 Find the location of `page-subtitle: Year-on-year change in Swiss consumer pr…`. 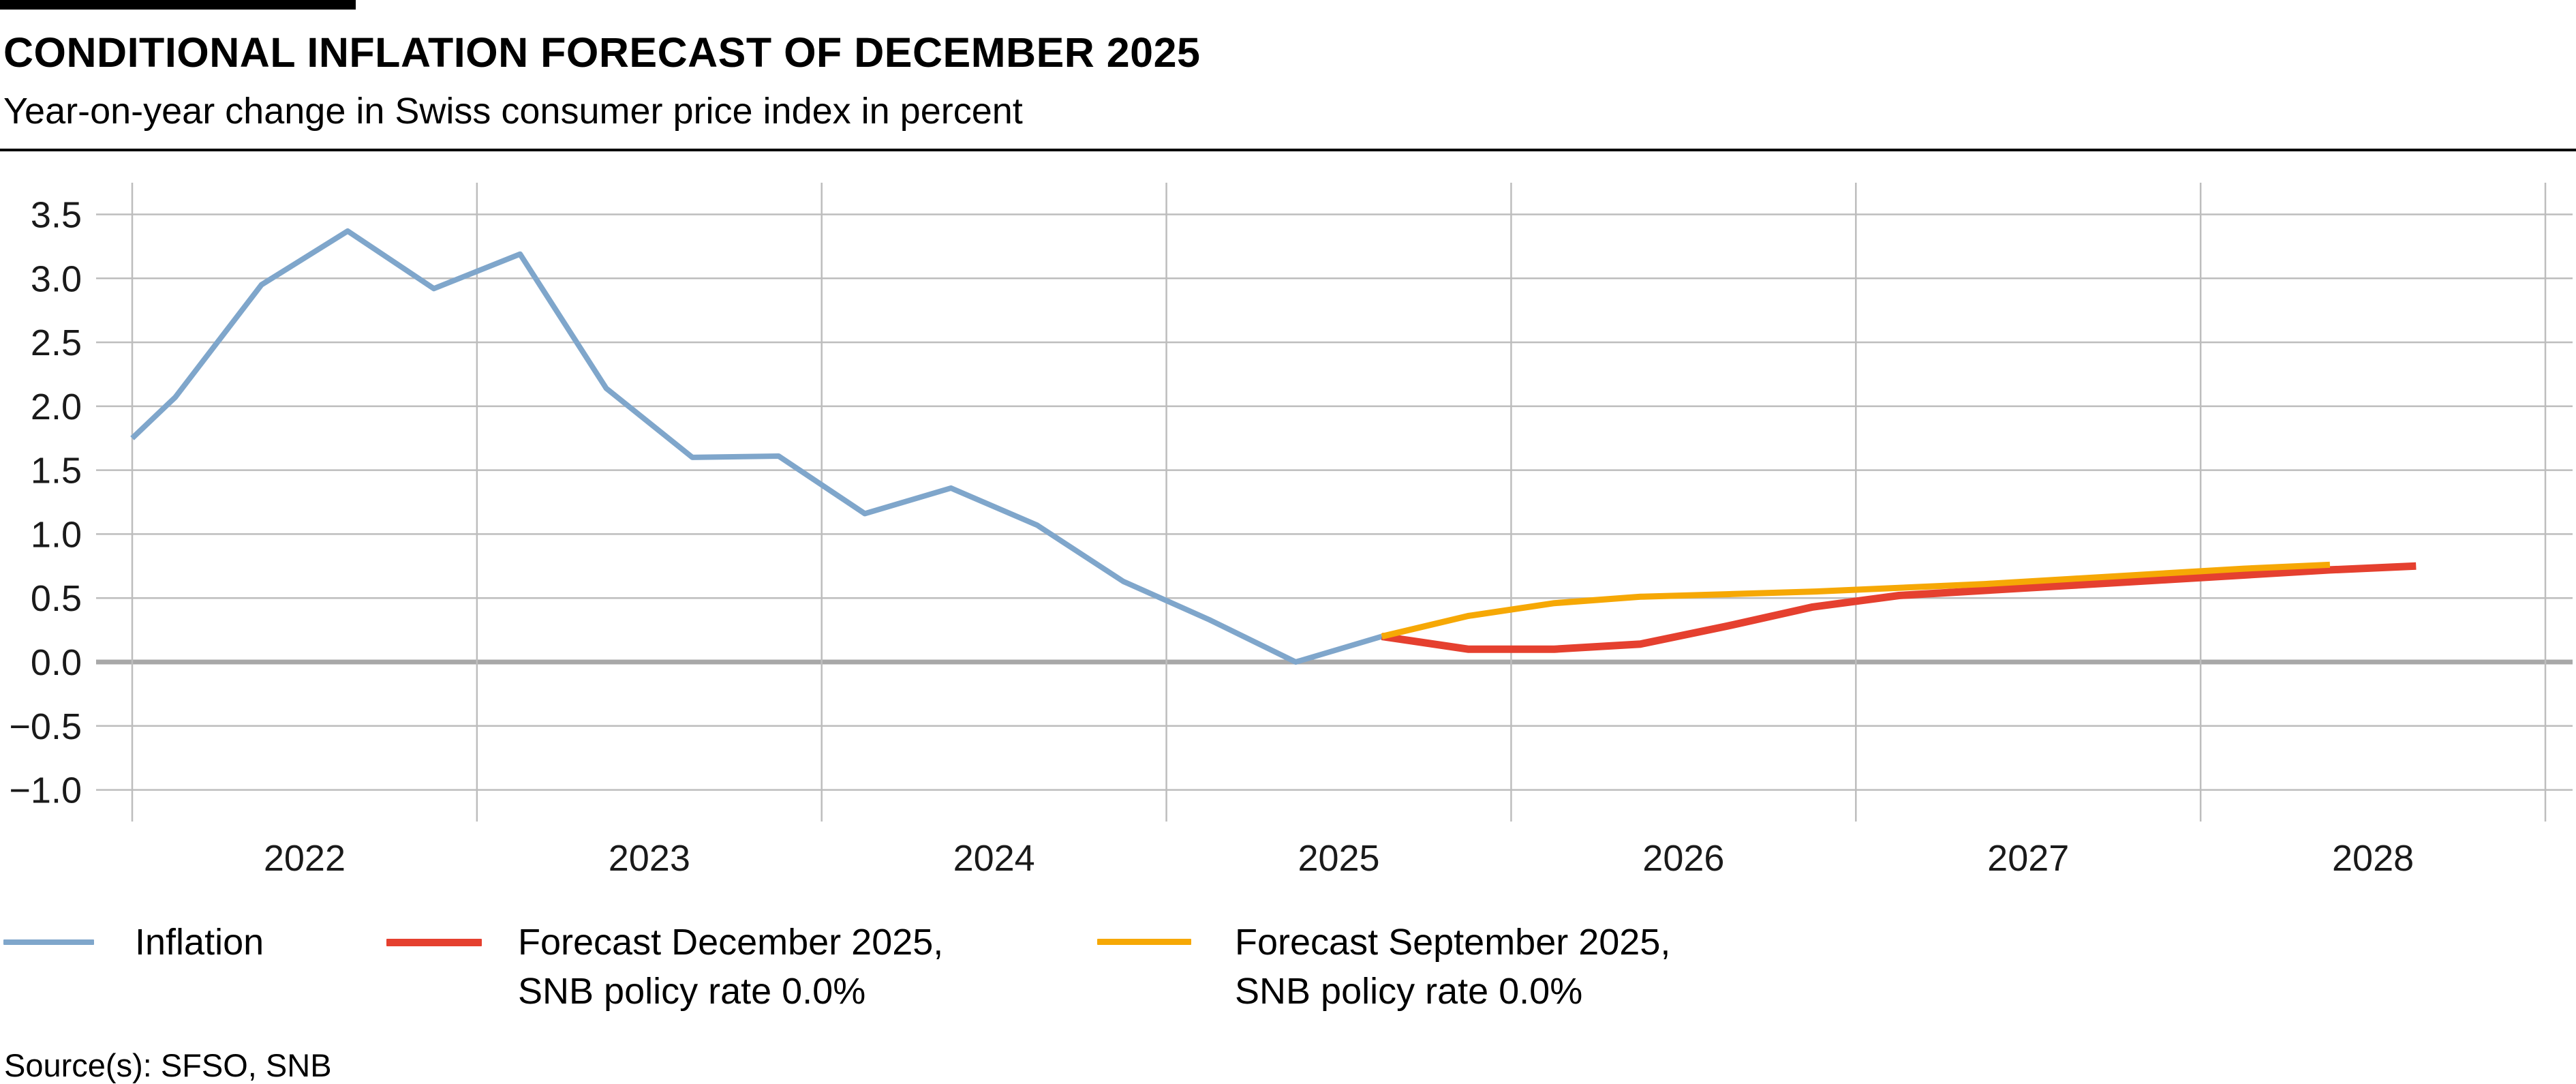

page-subtitle: Year-on-year change in Swiss consumer pr… is located at coordinates (513, 111).